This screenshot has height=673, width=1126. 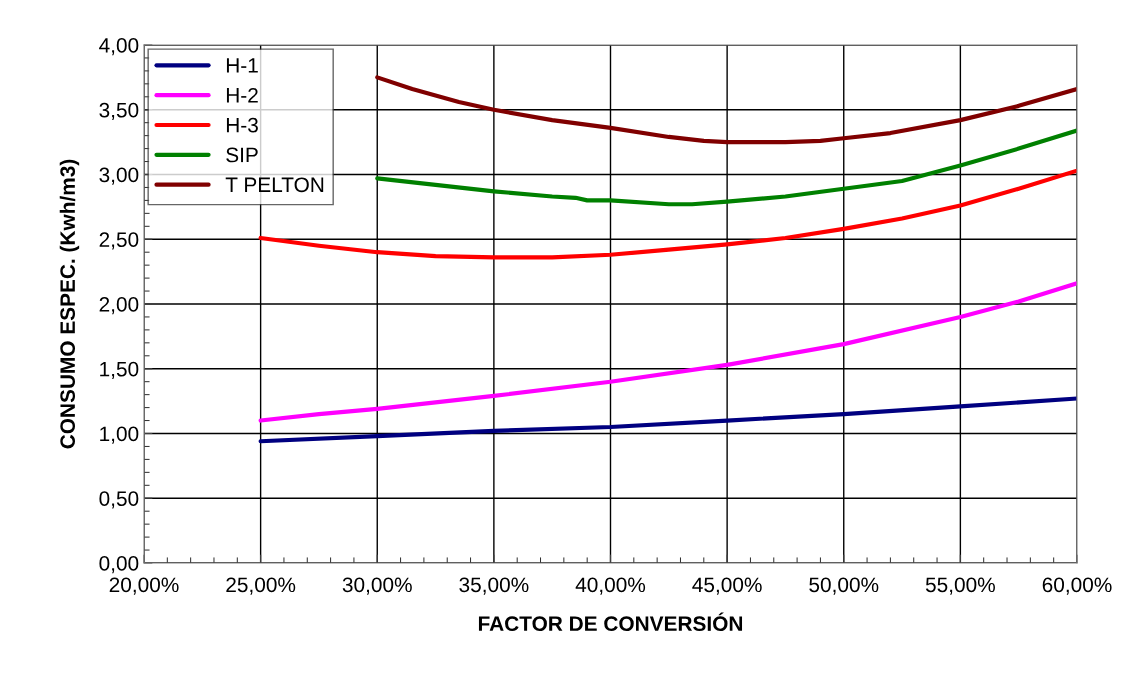 What do you see at coordinates (274, 185) in the screenshot?
I see `legend-label: T PELTON` at bounding box center [274, 185].